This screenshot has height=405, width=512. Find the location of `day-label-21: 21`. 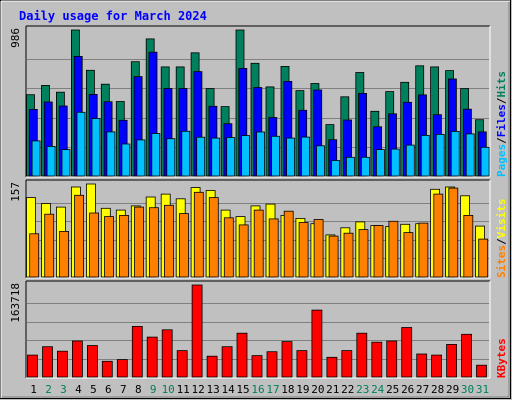

day-label-21: 21 is located at coordinates (332, 389).